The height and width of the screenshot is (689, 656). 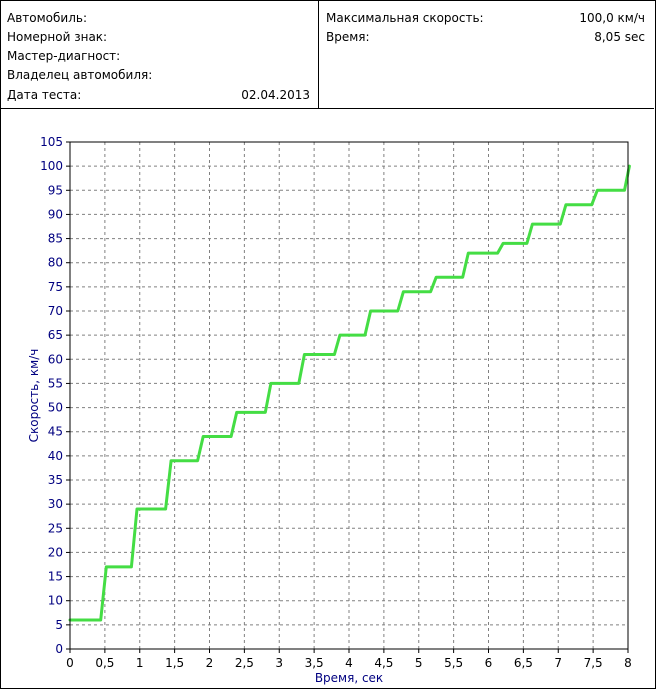 I want to click on y-tick-label: 0, so click(x=59, y=649).